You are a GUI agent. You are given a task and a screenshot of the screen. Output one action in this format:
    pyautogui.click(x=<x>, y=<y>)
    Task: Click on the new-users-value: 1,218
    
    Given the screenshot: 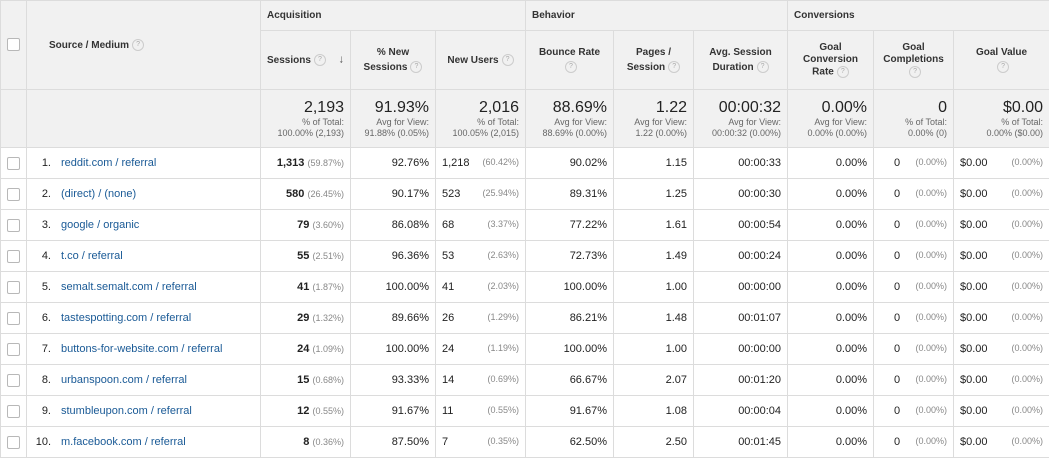 What is the action you would take?
    pyautogui.click(x=456, y=163)
    